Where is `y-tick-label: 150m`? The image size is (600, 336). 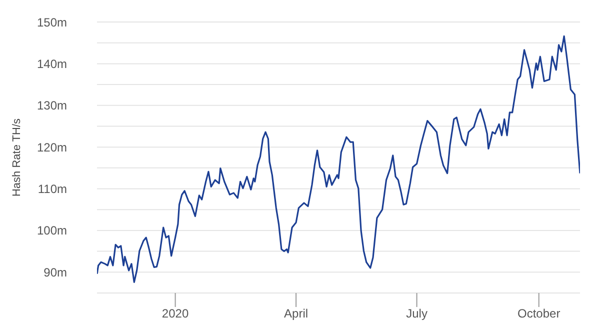 y-tick-label: 150m is located at coordinates (51, 22).